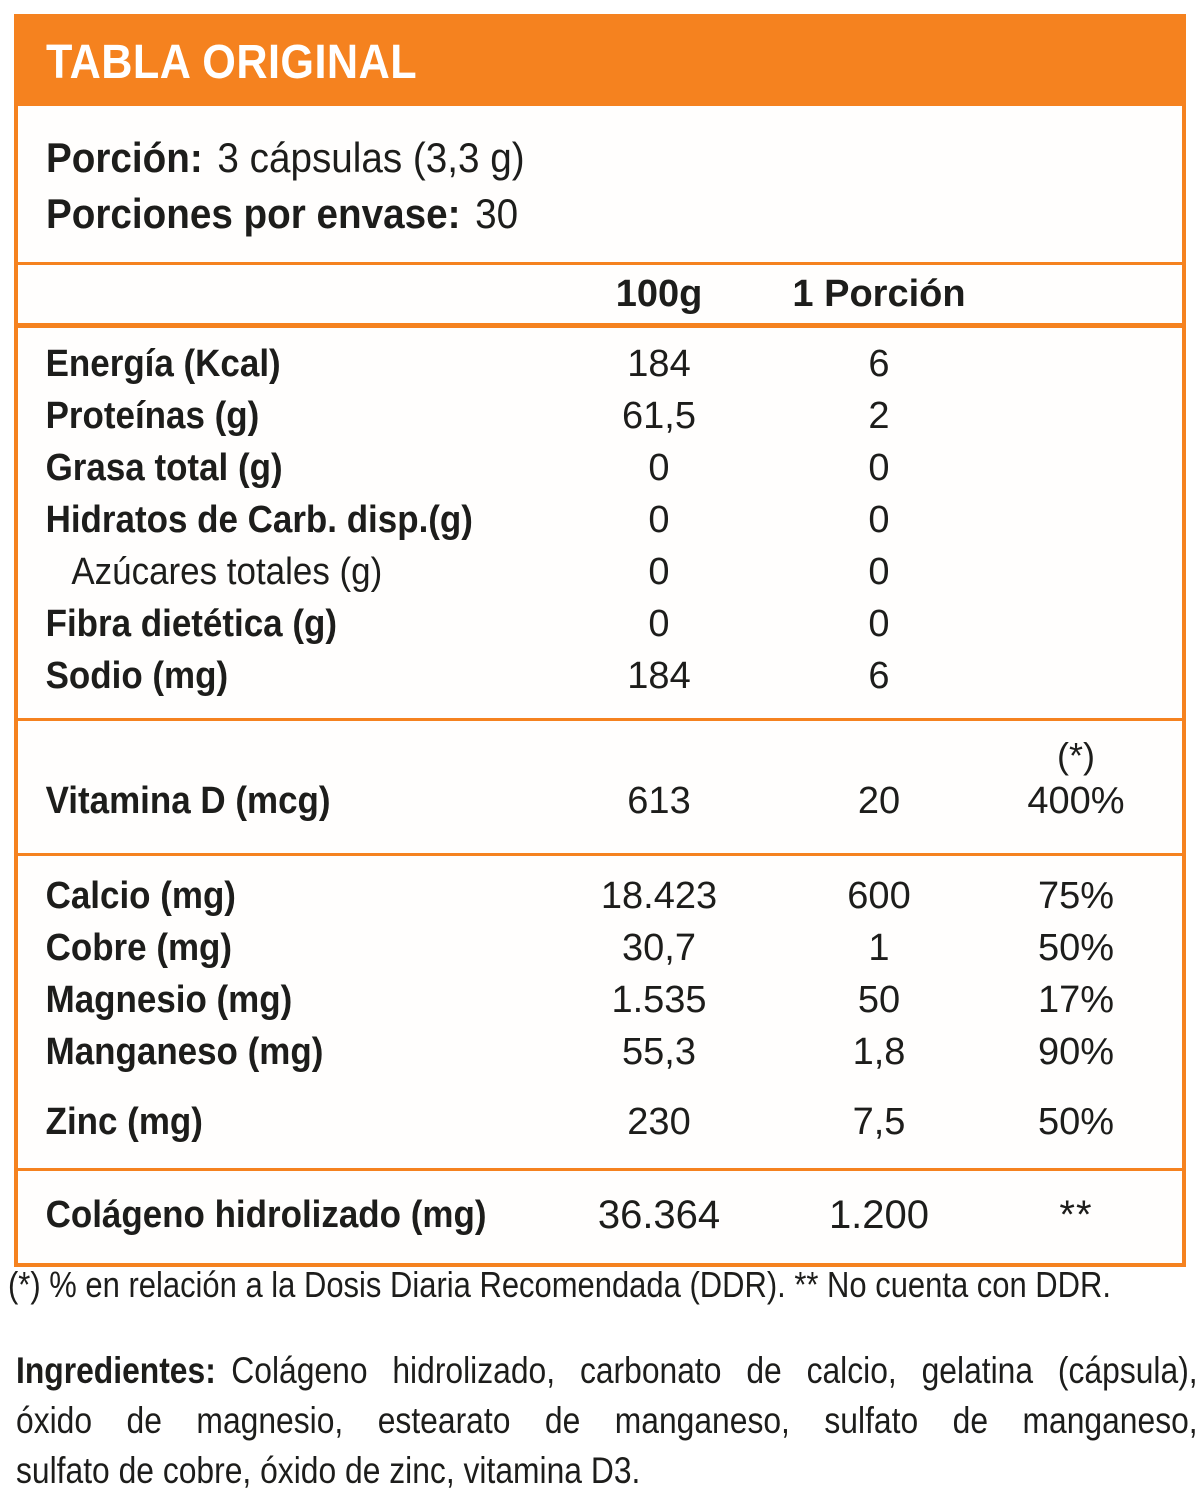  What do you see at coordinates (600, 364) in the screenshot?
I see `table-row: Energía (Kcal) 184 6` at bounding box center [600, 364].